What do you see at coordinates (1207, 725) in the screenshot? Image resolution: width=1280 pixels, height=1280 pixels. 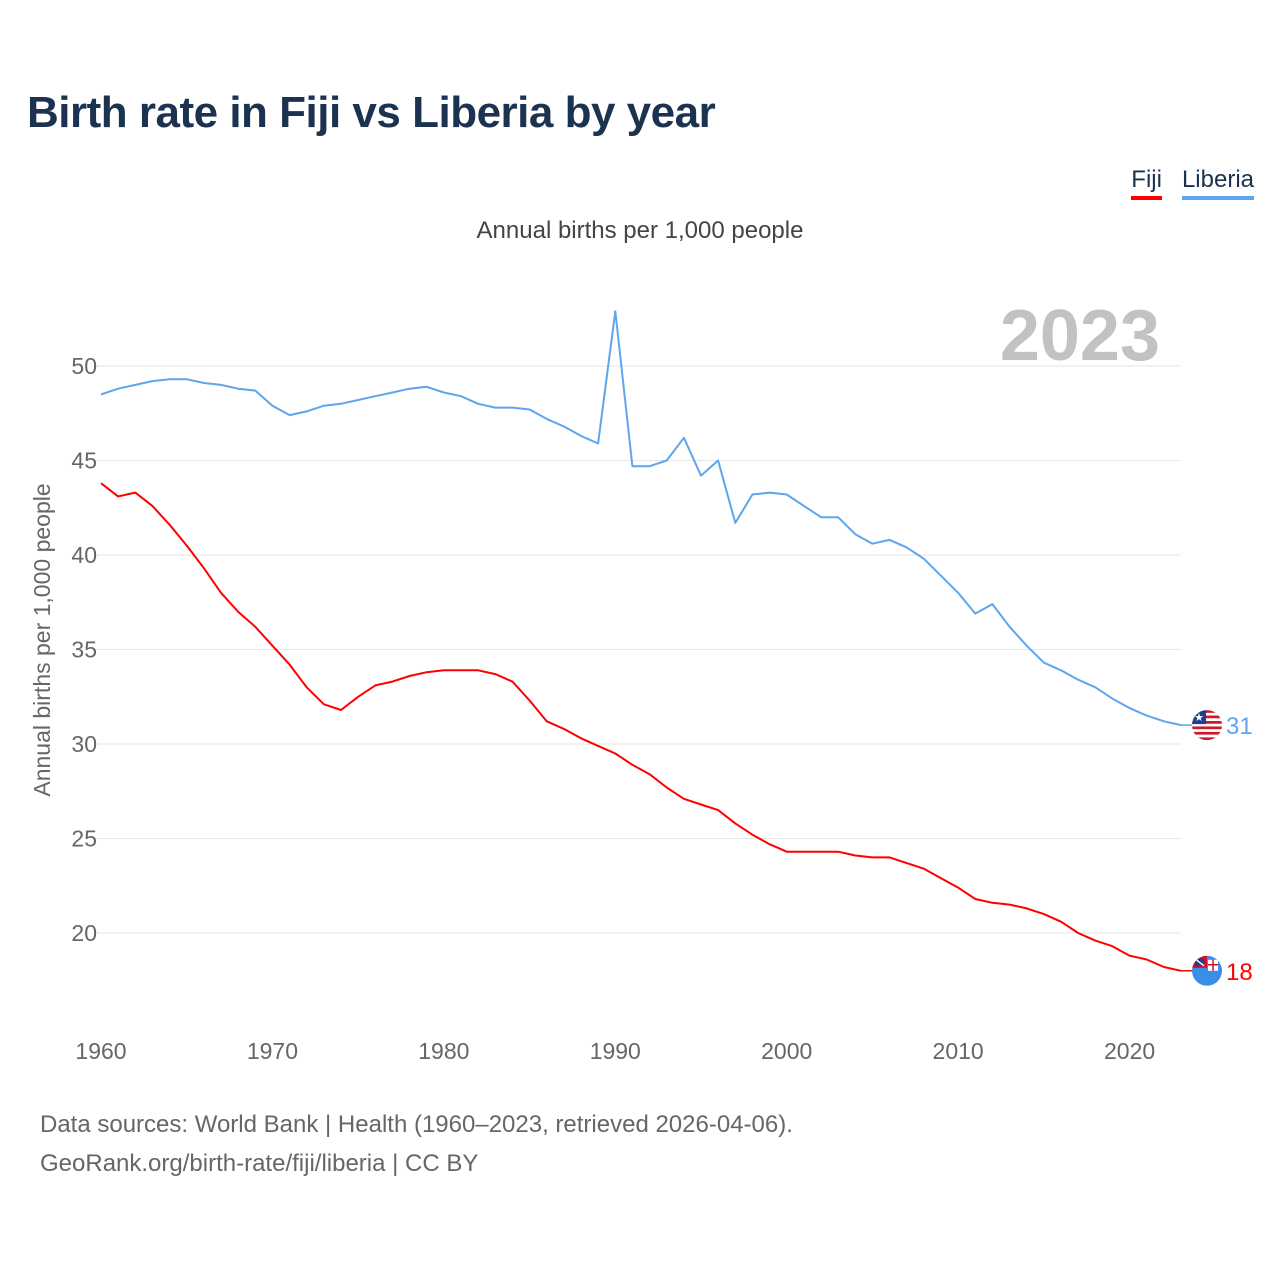 I see `liberia-flag-icon: ★` at bounding box center [1207, 725].